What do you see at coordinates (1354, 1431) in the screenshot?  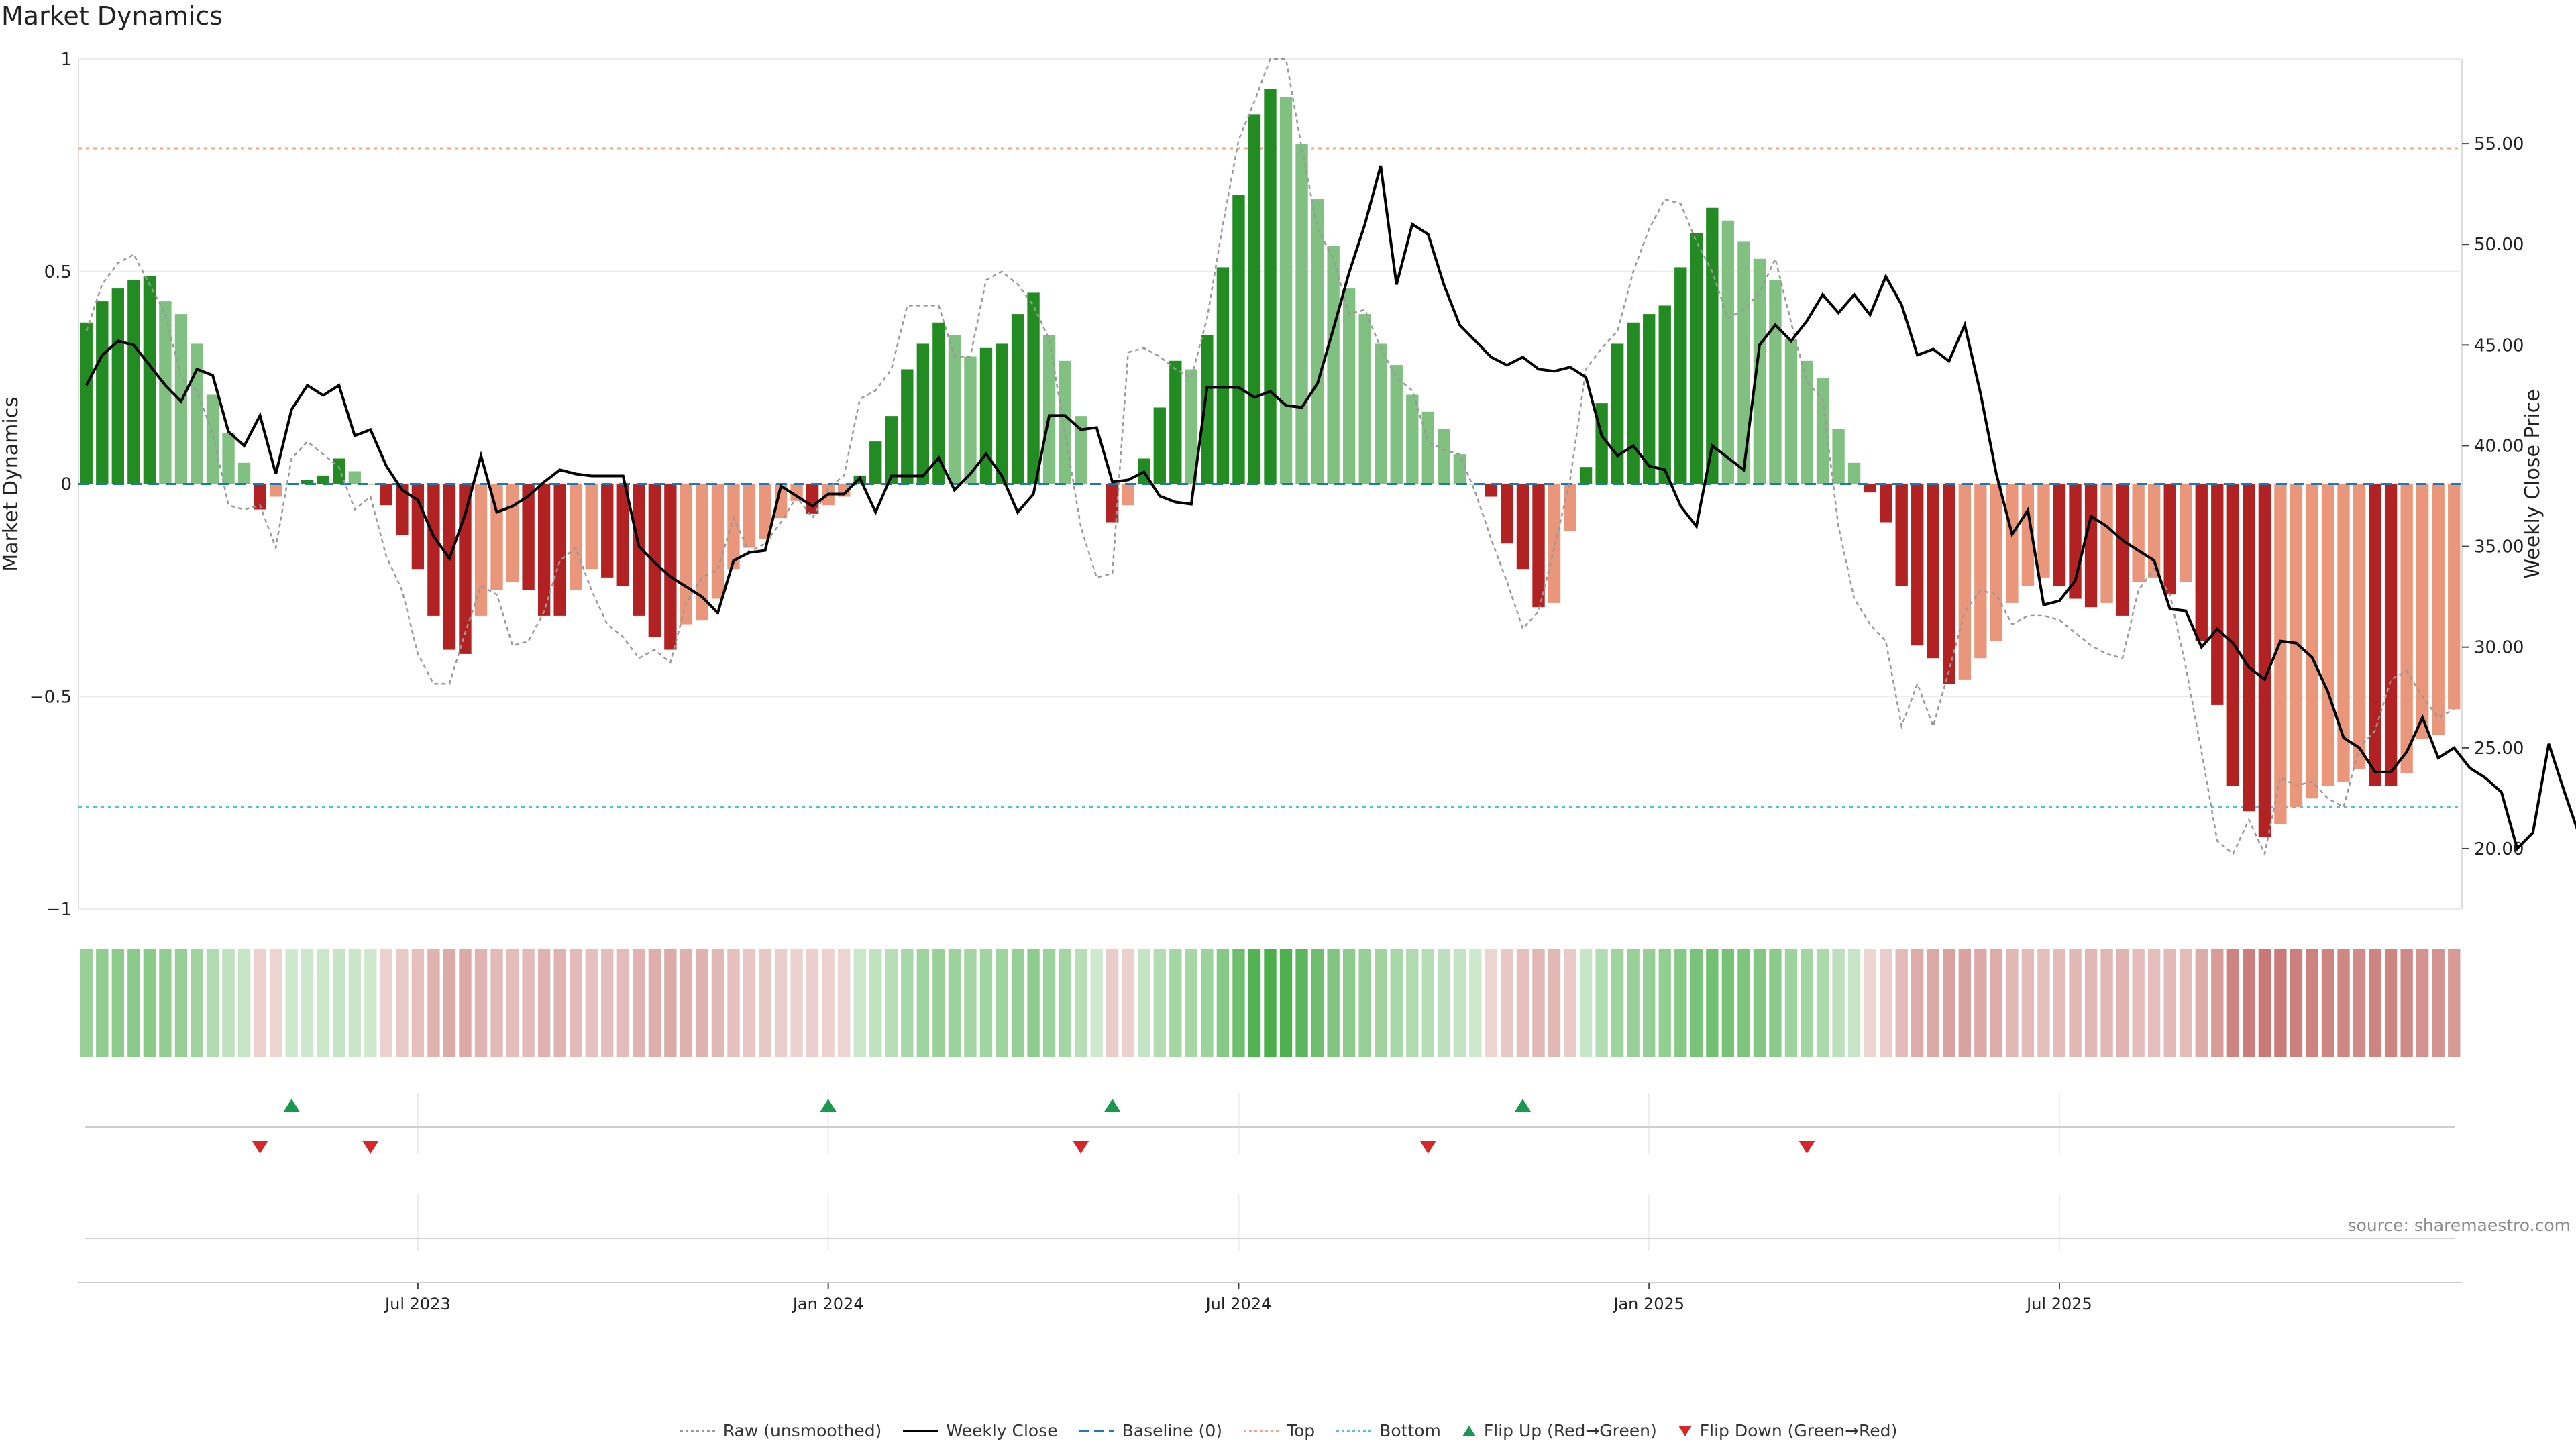 I see `dotted-line-icon` at bounding box center [1354, 1431].